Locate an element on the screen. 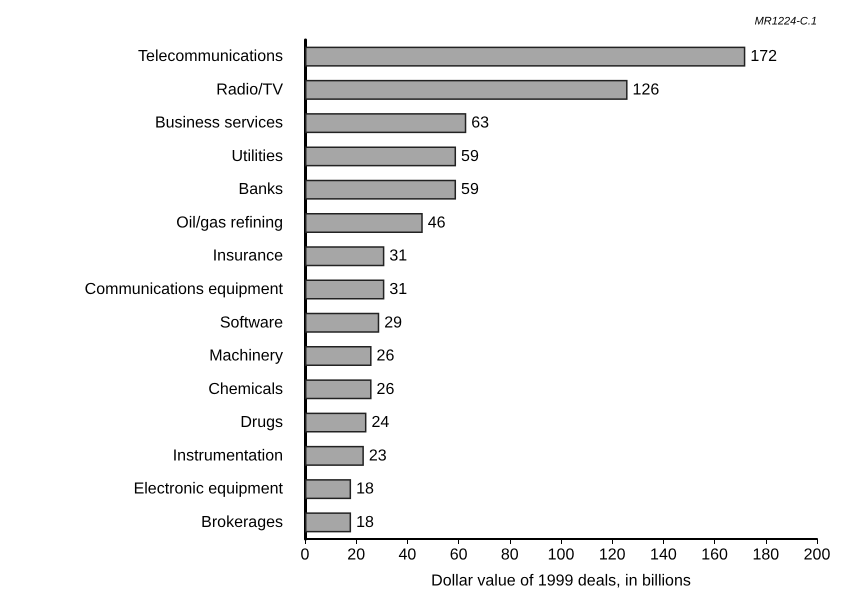 This screenshot has width=843, height=607. text: MR1224-C.1 is located at coordinates (785, 22).